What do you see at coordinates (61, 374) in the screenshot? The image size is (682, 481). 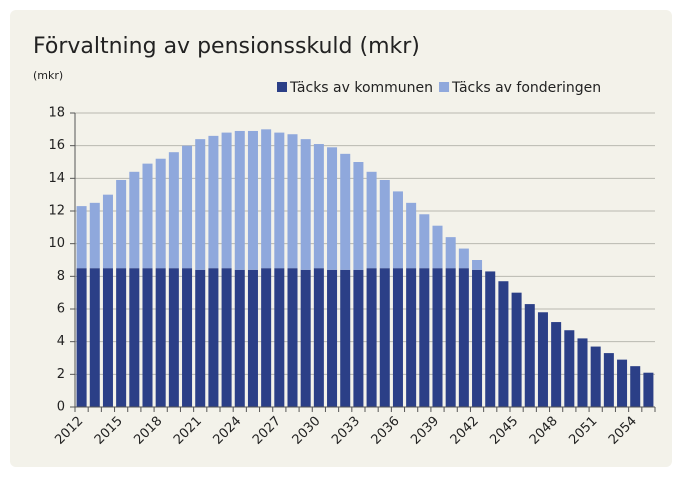 I see `y-tick-label: 2` at bounding box center [61, 374].